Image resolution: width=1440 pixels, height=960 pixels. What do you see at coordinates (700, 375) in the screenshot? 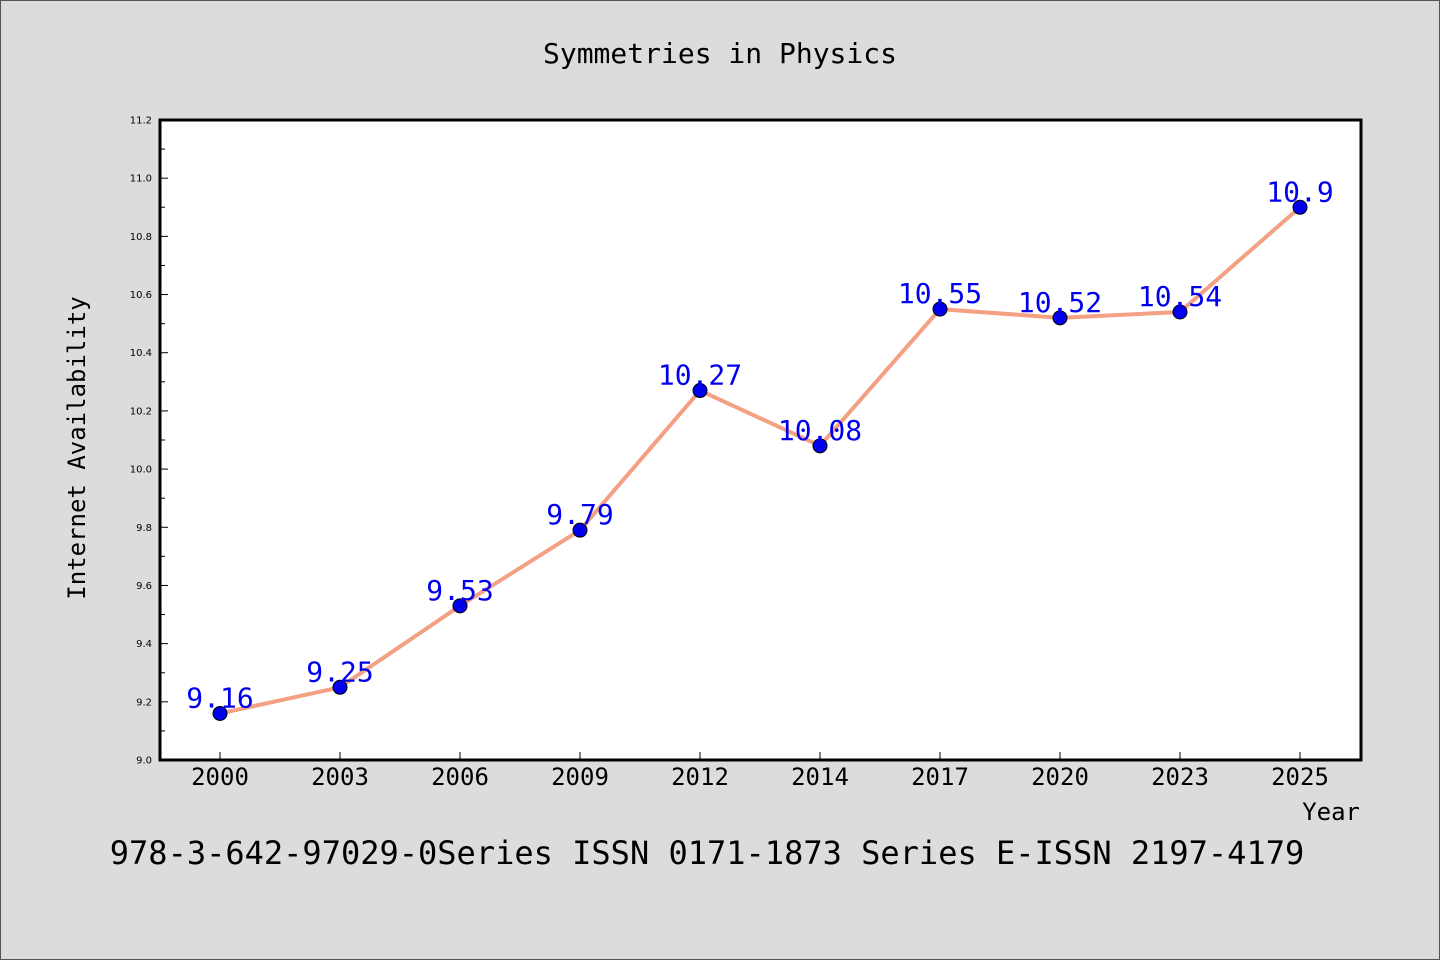
I see `data-label: 10.27` at bounding box center [700, 375].